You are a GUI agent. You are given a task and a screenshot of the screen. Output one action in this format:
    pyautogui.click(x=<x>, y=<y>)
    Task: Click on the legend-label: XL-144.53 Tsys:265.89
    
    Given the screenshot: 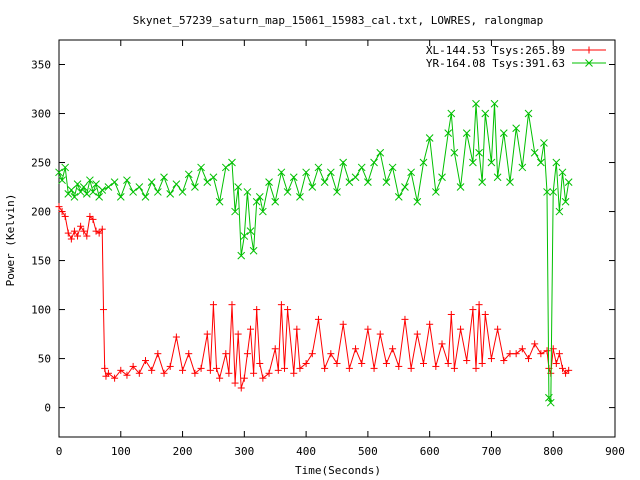 What is the action you would take?
    pyautogui.click(x=495, y=50)
    